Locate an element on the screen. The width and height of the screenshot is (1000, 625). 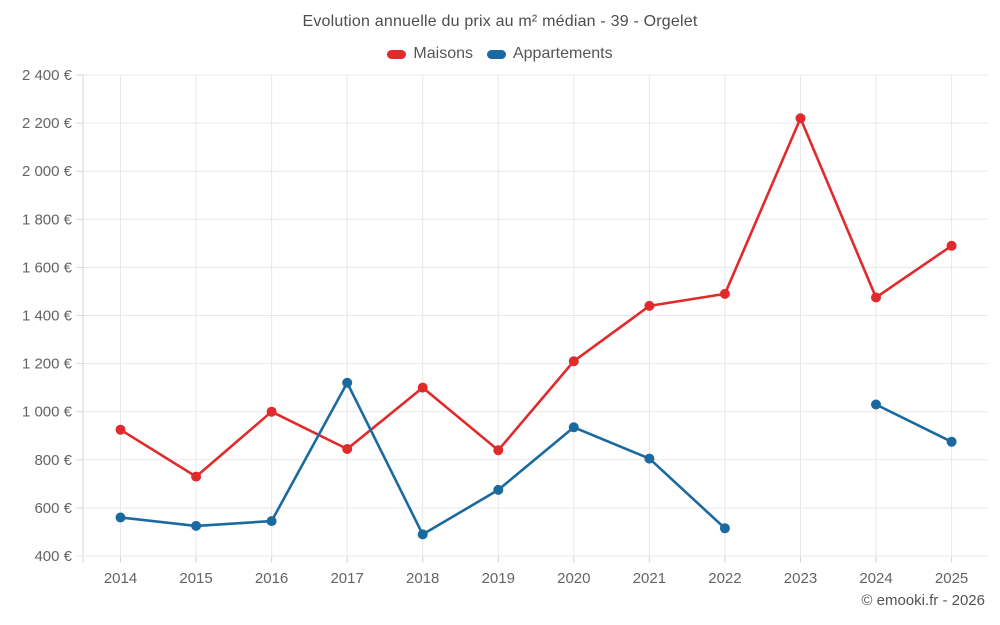
series-line-appartements is located at coordinates (913, 423).